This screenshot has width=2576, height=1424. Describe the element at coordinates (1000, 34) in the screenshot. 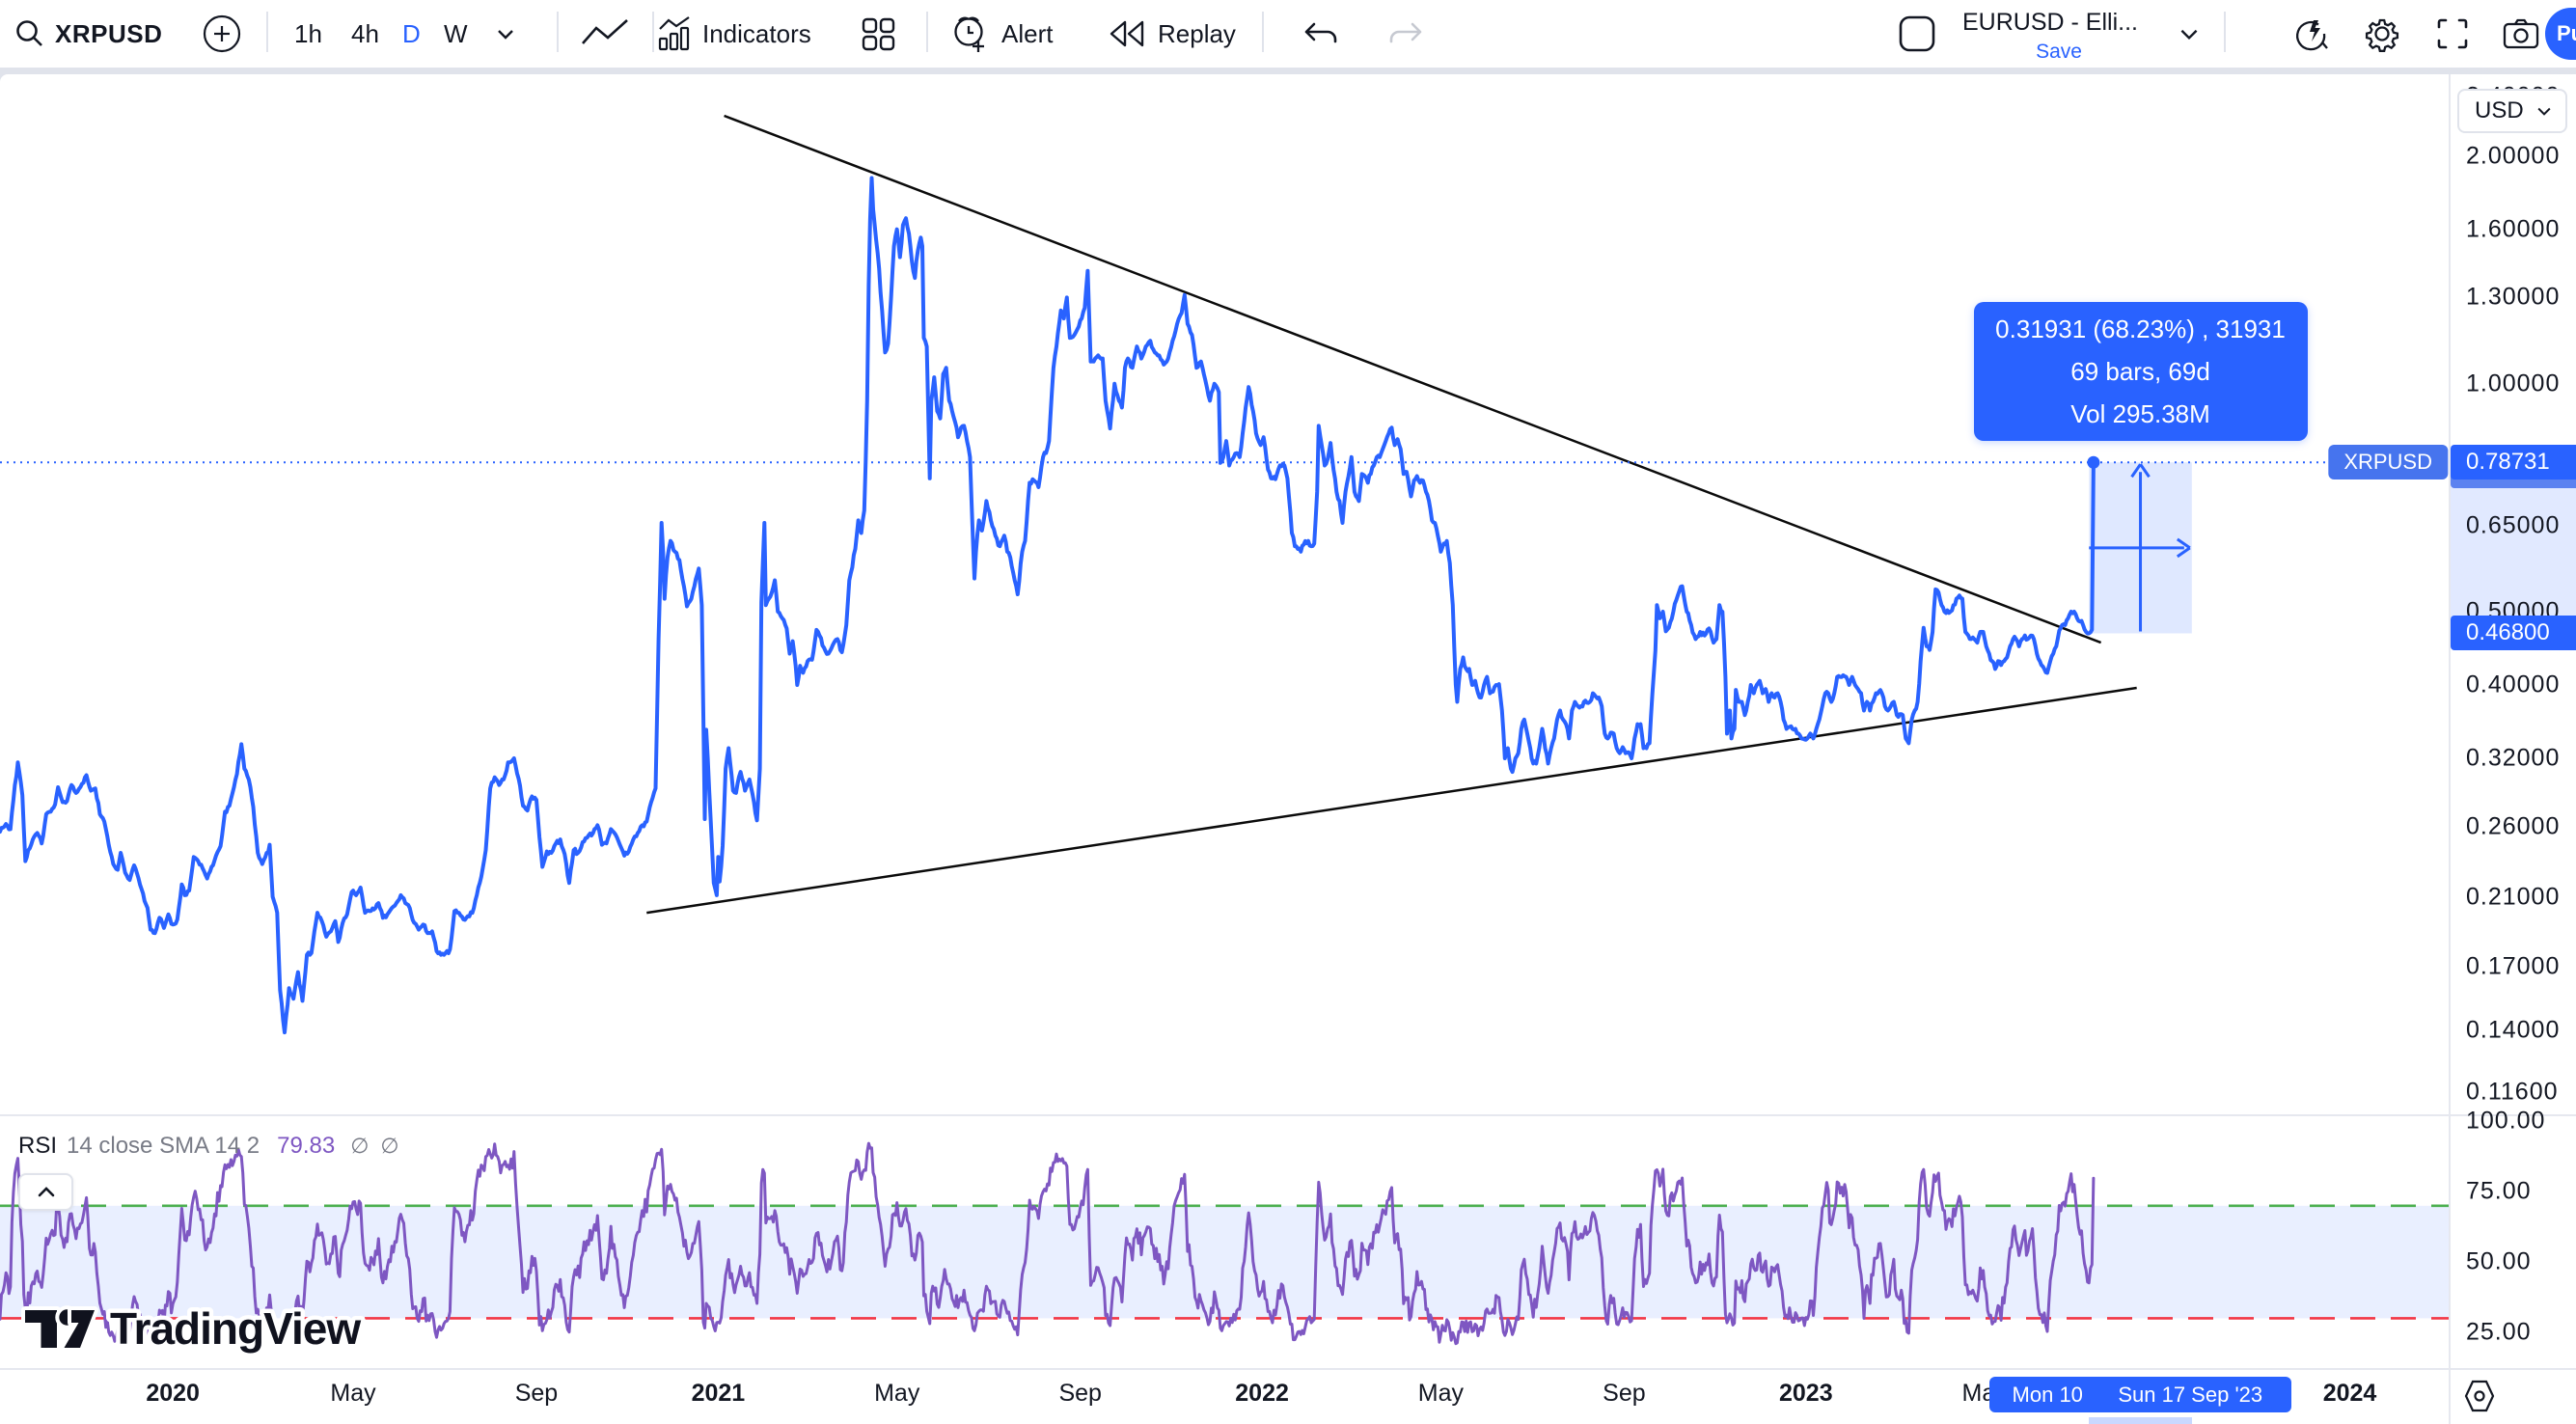

I see `alert-button: Alert` at that location.